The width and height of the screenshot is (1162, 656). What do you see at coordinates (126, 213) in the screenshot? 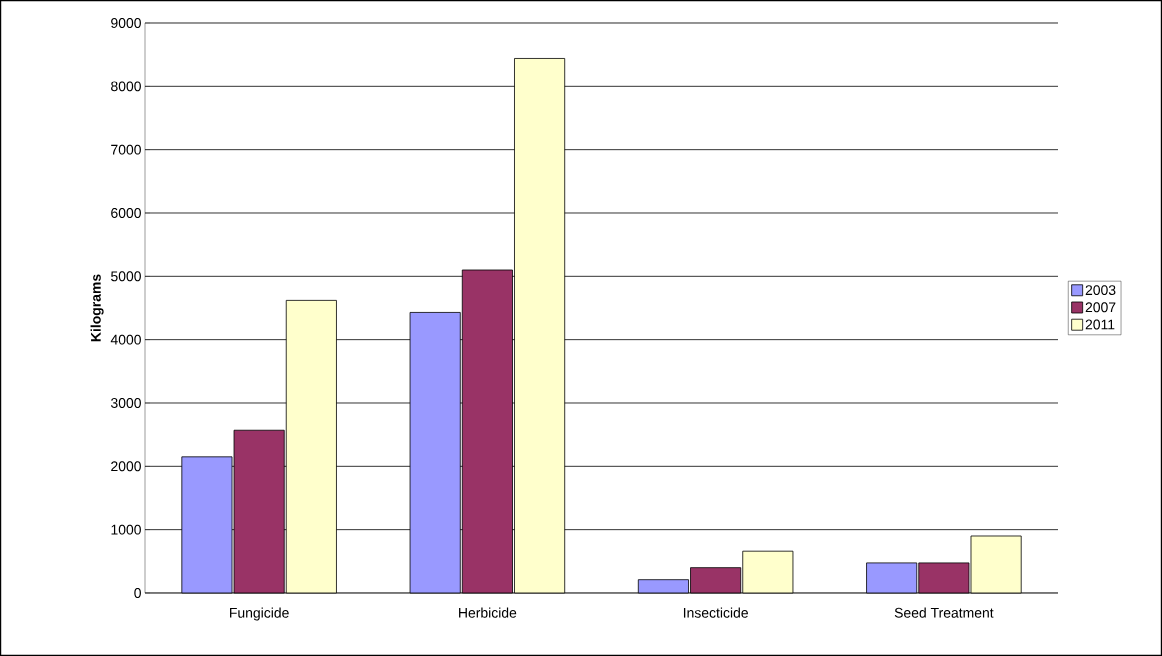
I see `y-tick-label: 6000` at bounding box center [126, 213].